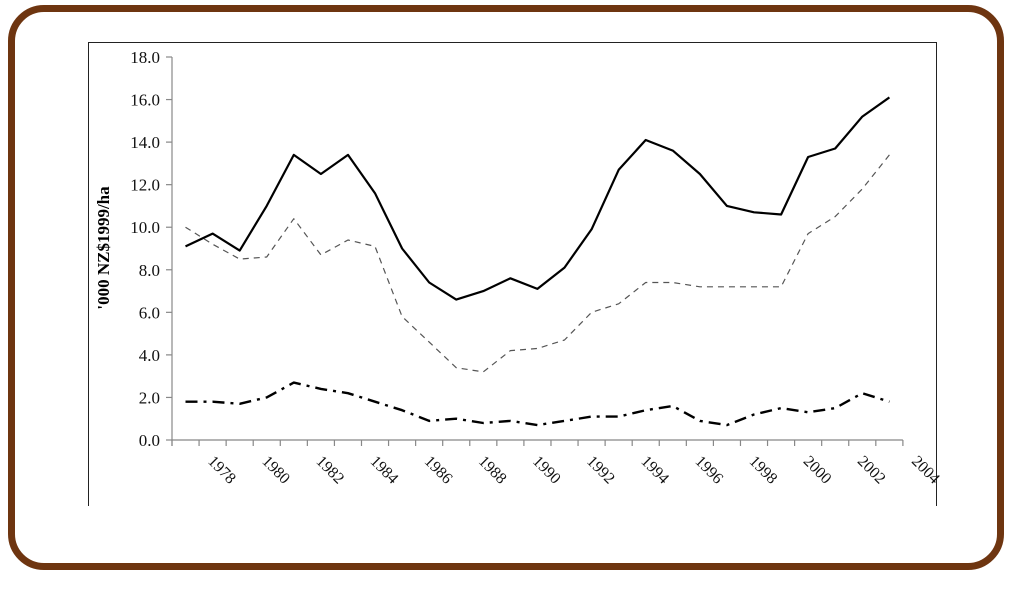 The height and width of the screenshot is (589, 1026). Describe the element at coordinates (145, 227) in the screenshot. I see `y-tick-label: 10.0` at that location.